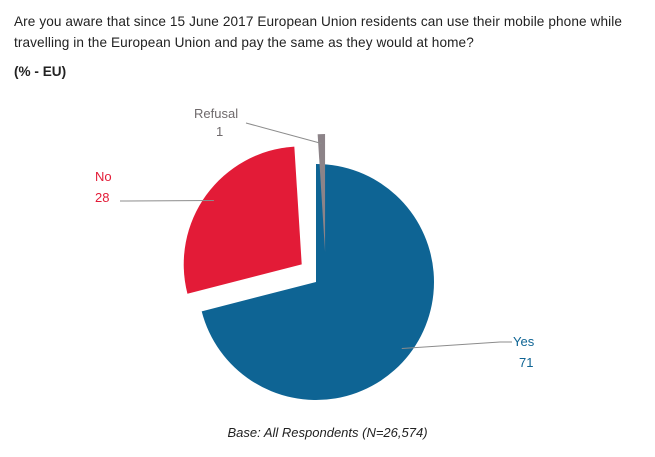 Image resolution: width=655 pixels, height=457 pixels. What do you see at coordinates (219, 131) in the screenshot?
I see `slice-value-refusal: 1` at bounding box center [219, 131].